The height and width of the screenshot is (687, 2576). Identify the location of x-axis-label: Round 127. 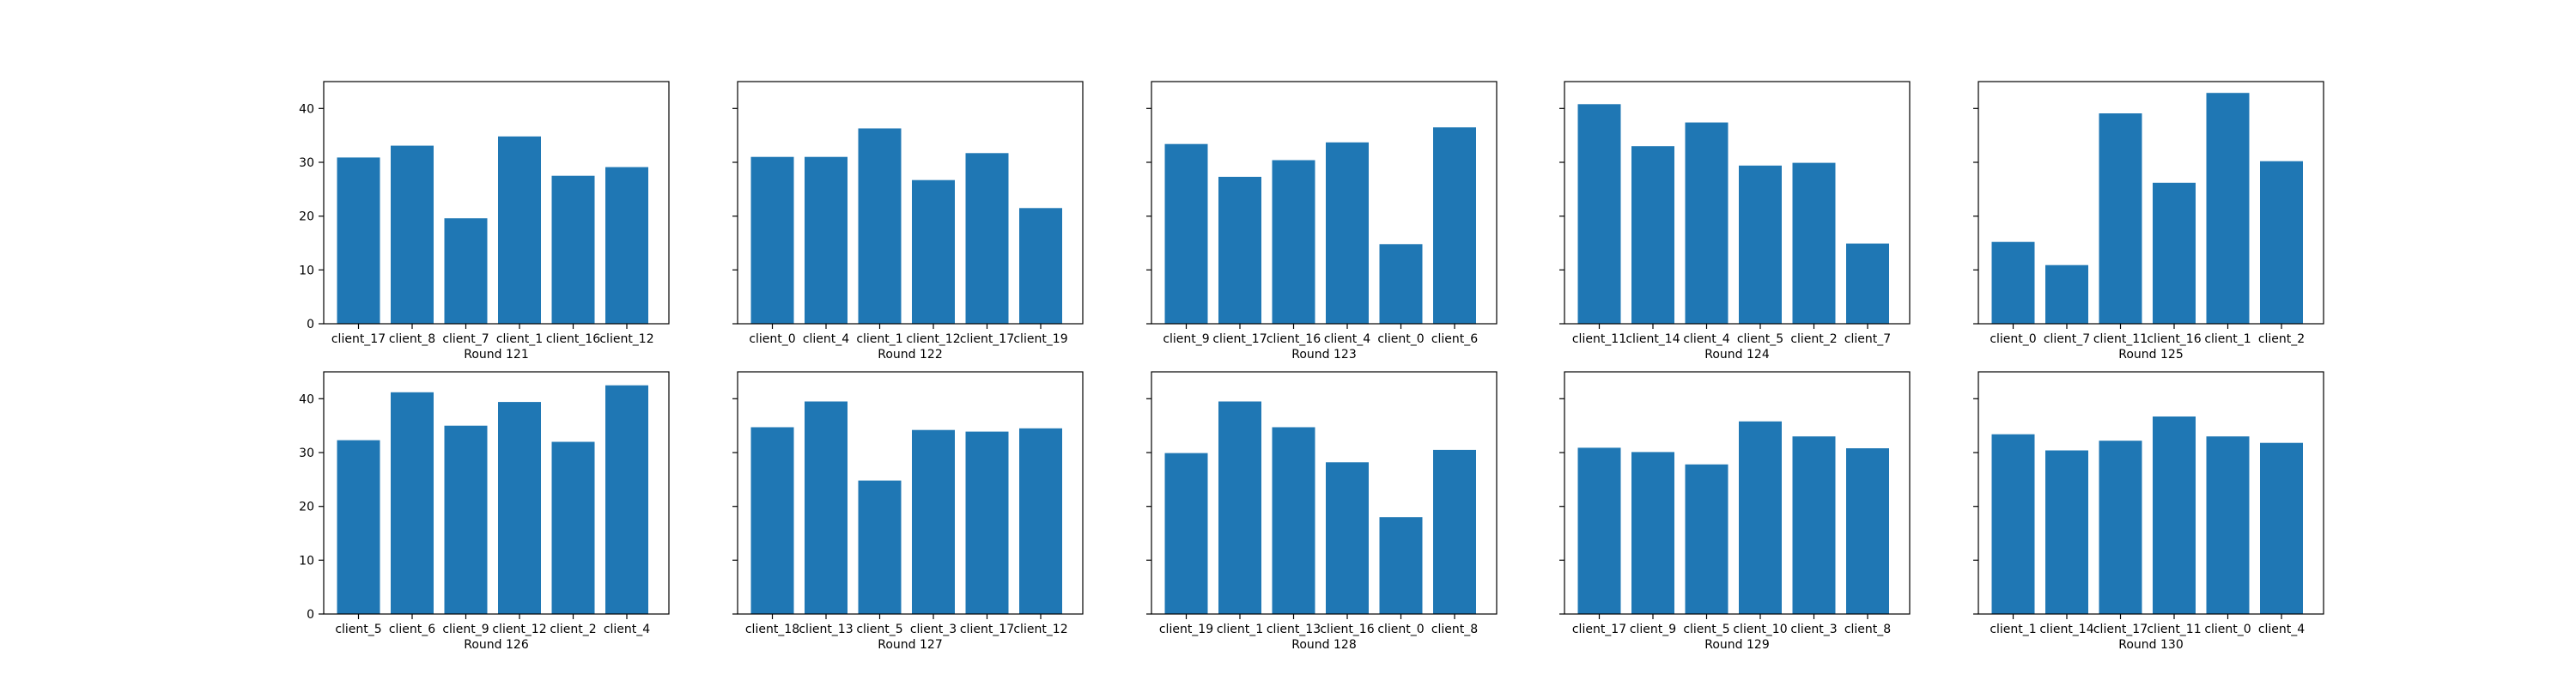
(910, 645).